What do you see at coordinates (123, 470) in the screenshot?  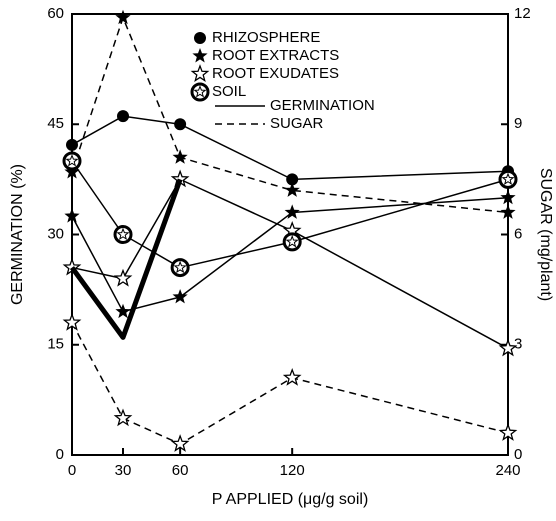 I see `x-tick-label: 30` at bounding box center [123, 470].